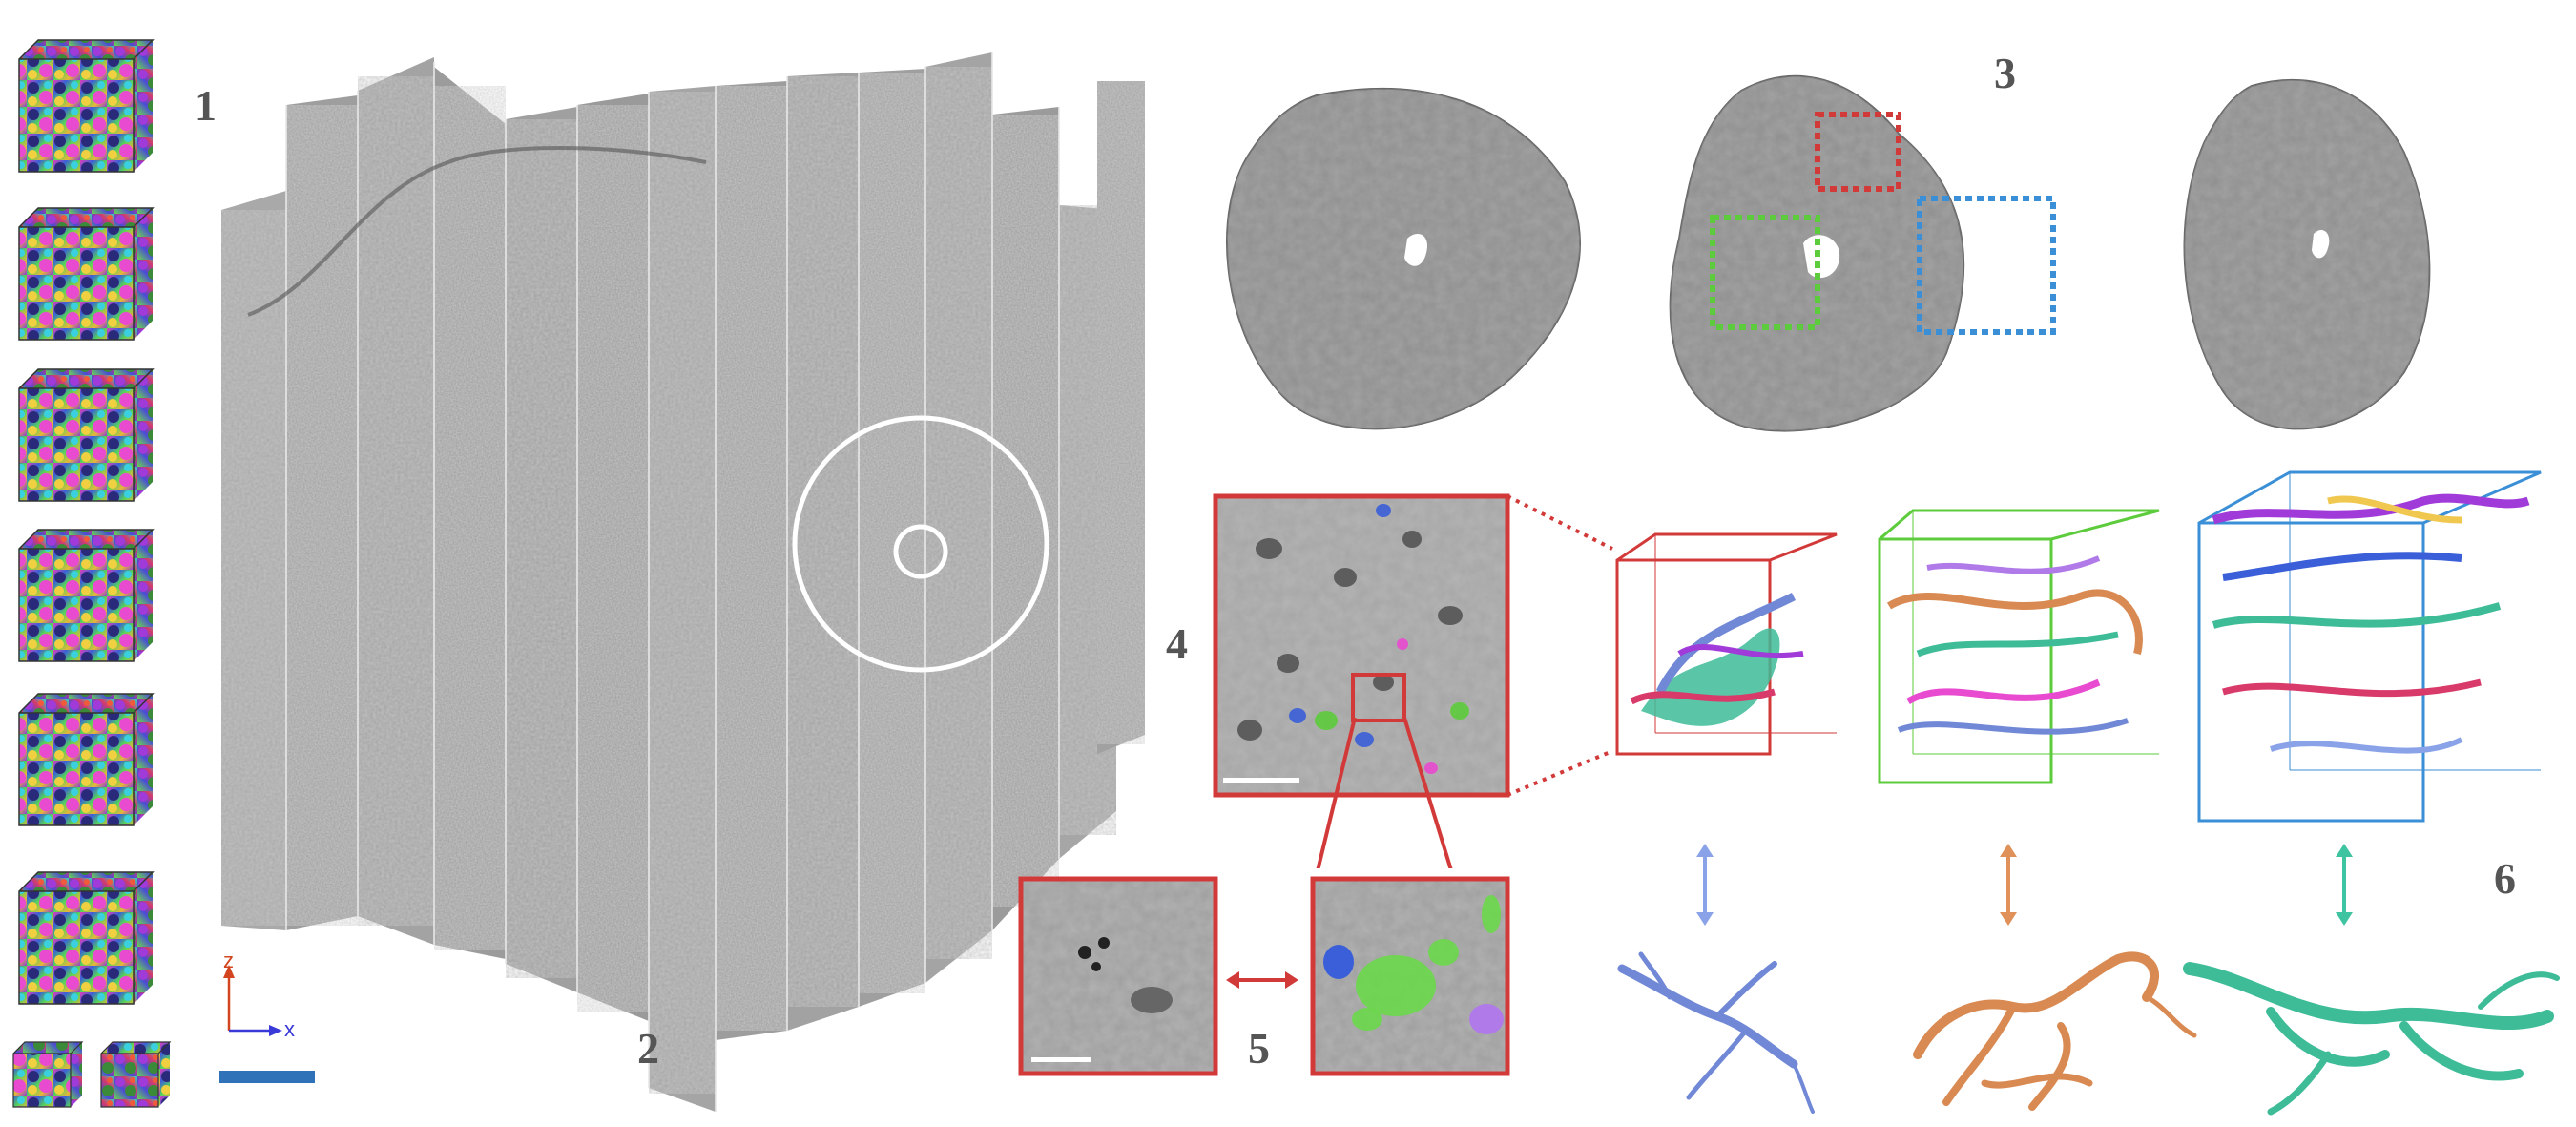  Describe the element at coordinates (1353, 639) in the screenshot. I see `segmented-cells` at that location.